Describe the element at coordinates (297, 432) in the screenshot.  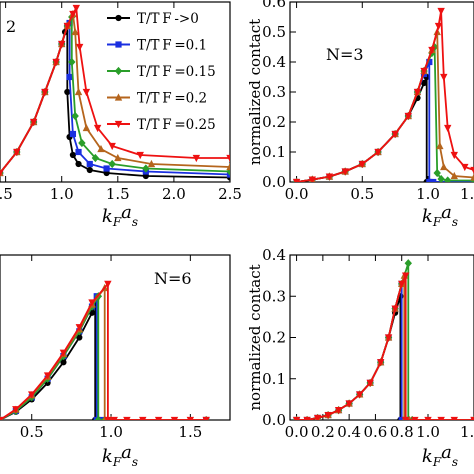
I see `x-tick-label: 0.0` at that location.